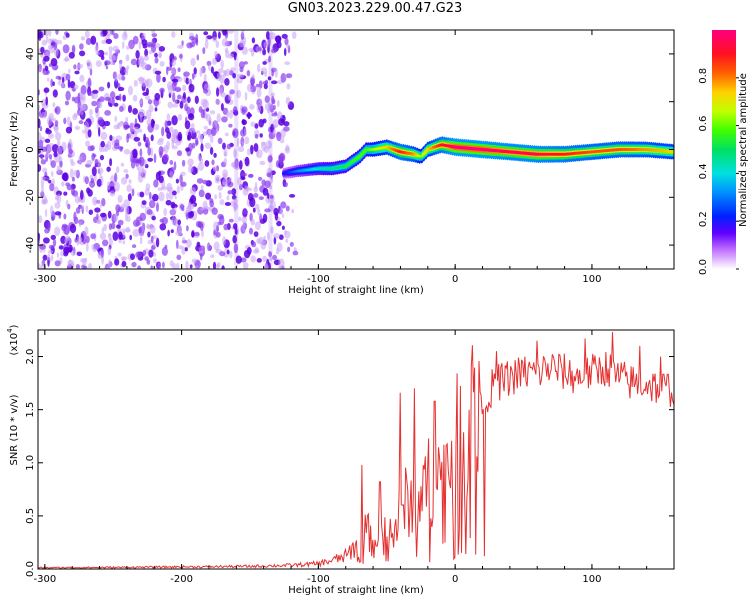 Image resolution: width=750 pixels, height=600 pixels. I want to click on x-tick-label: 0, so click(455, 579).